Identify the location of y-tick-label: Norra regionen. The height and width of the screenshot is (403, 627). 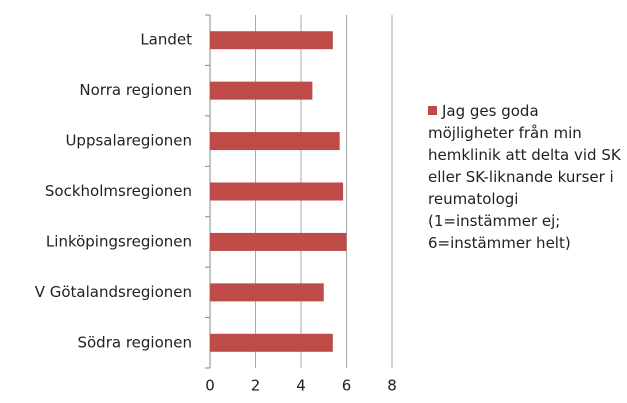
(135, 90).